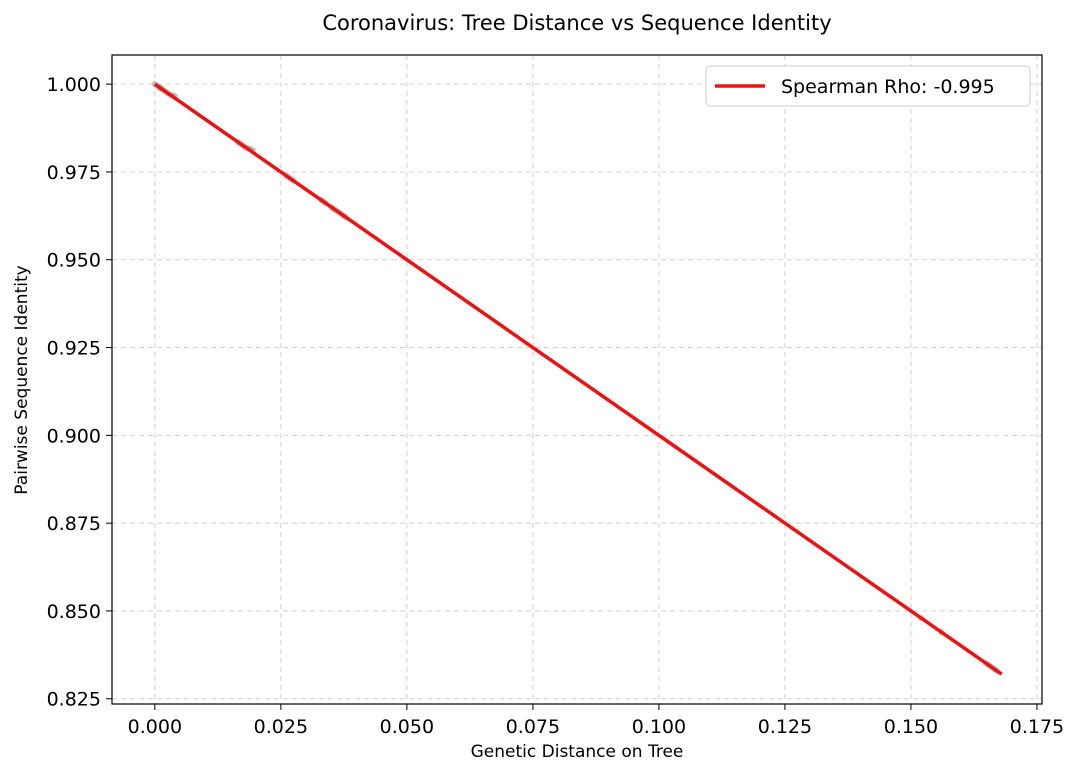  I want to click on x-tick-label: 0.000, so click(155, 727).